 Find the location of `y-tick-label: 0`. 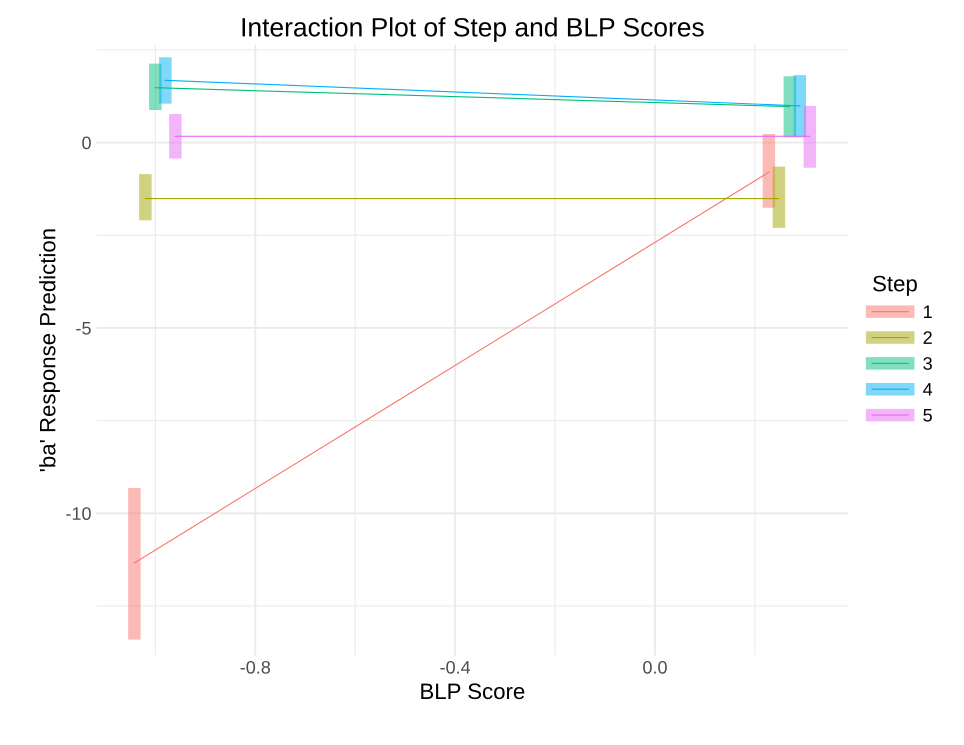

y-tick-label: 0 is located at coordinates (86, 143).